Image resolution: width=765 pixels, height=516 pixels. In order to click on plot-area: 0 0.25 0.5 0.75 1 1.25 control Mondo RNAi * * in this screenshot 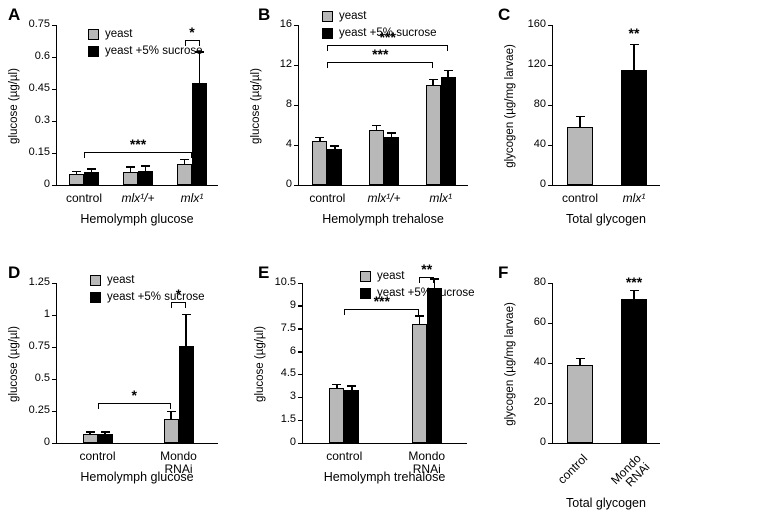, I will do `click(123, 376)`.